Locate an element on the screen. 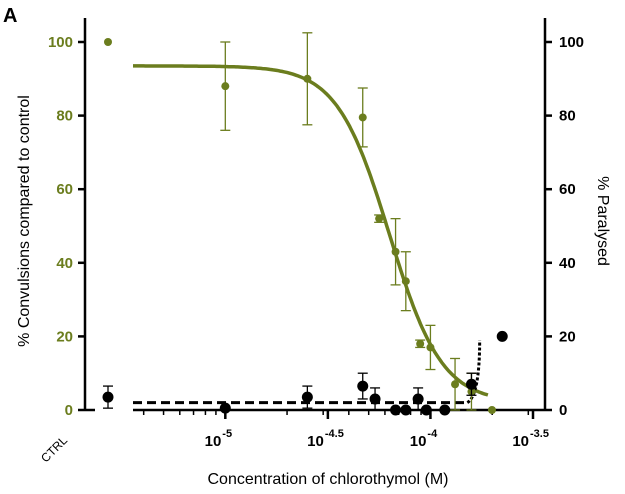 This screenshot has height=494, width=625. y-tick-label-right: 100 is located at coordinates (571, 42).